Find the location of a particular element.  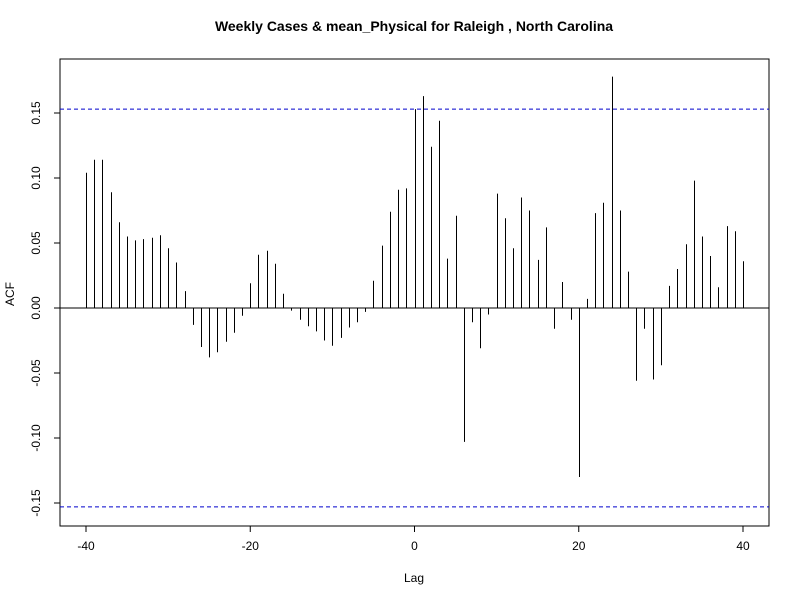

y-tick-label-4: 0.05 is located at coordinates (36, 243).